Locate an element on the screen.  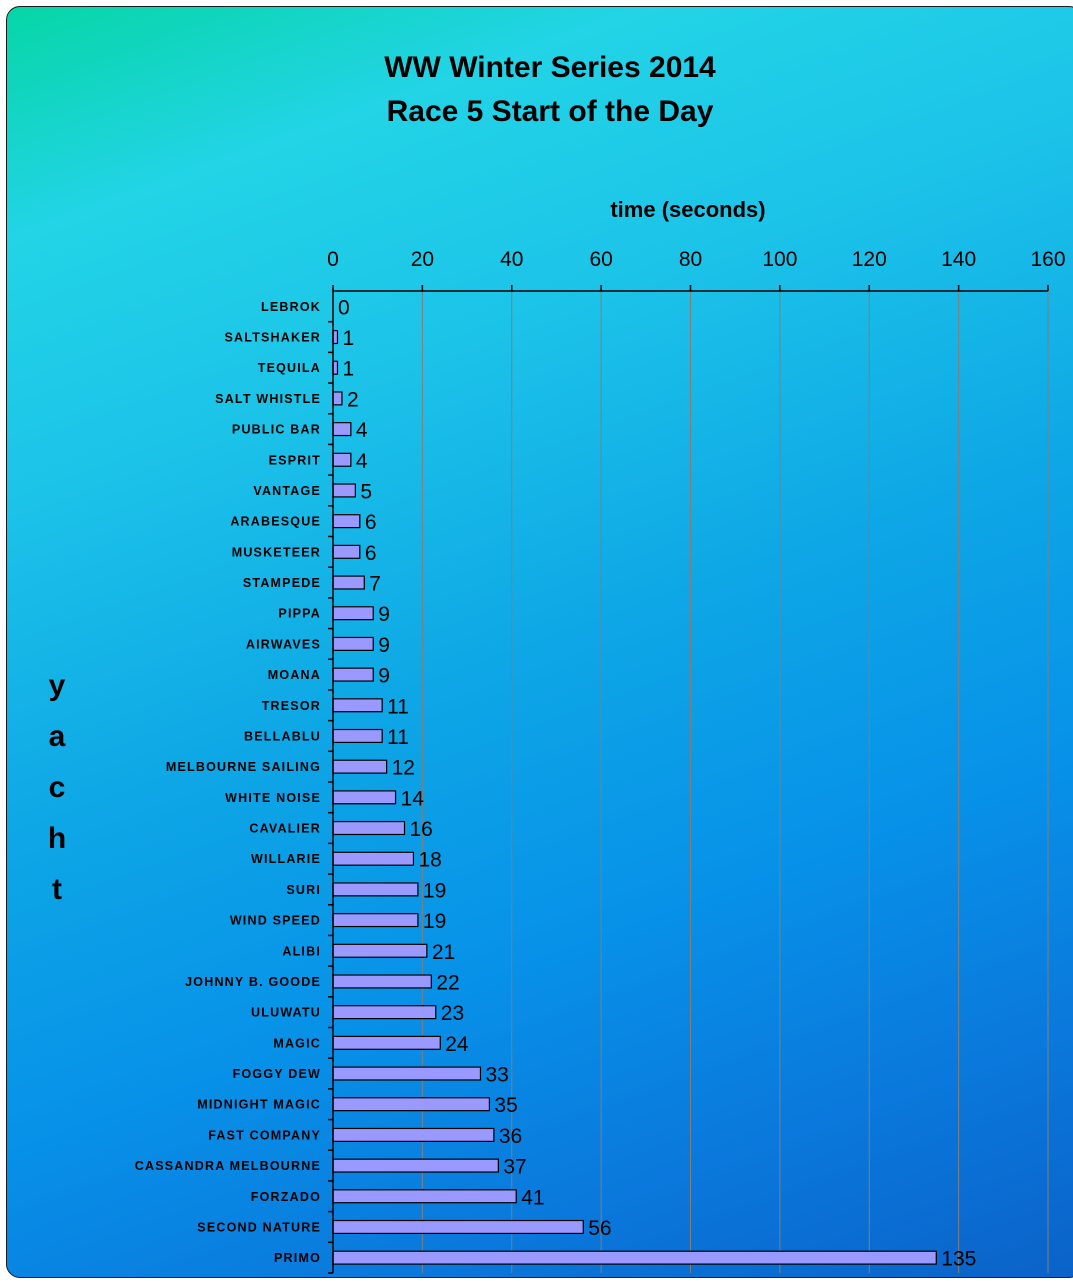
category-label: ARABESQUE is located at coordinates (275, 522).